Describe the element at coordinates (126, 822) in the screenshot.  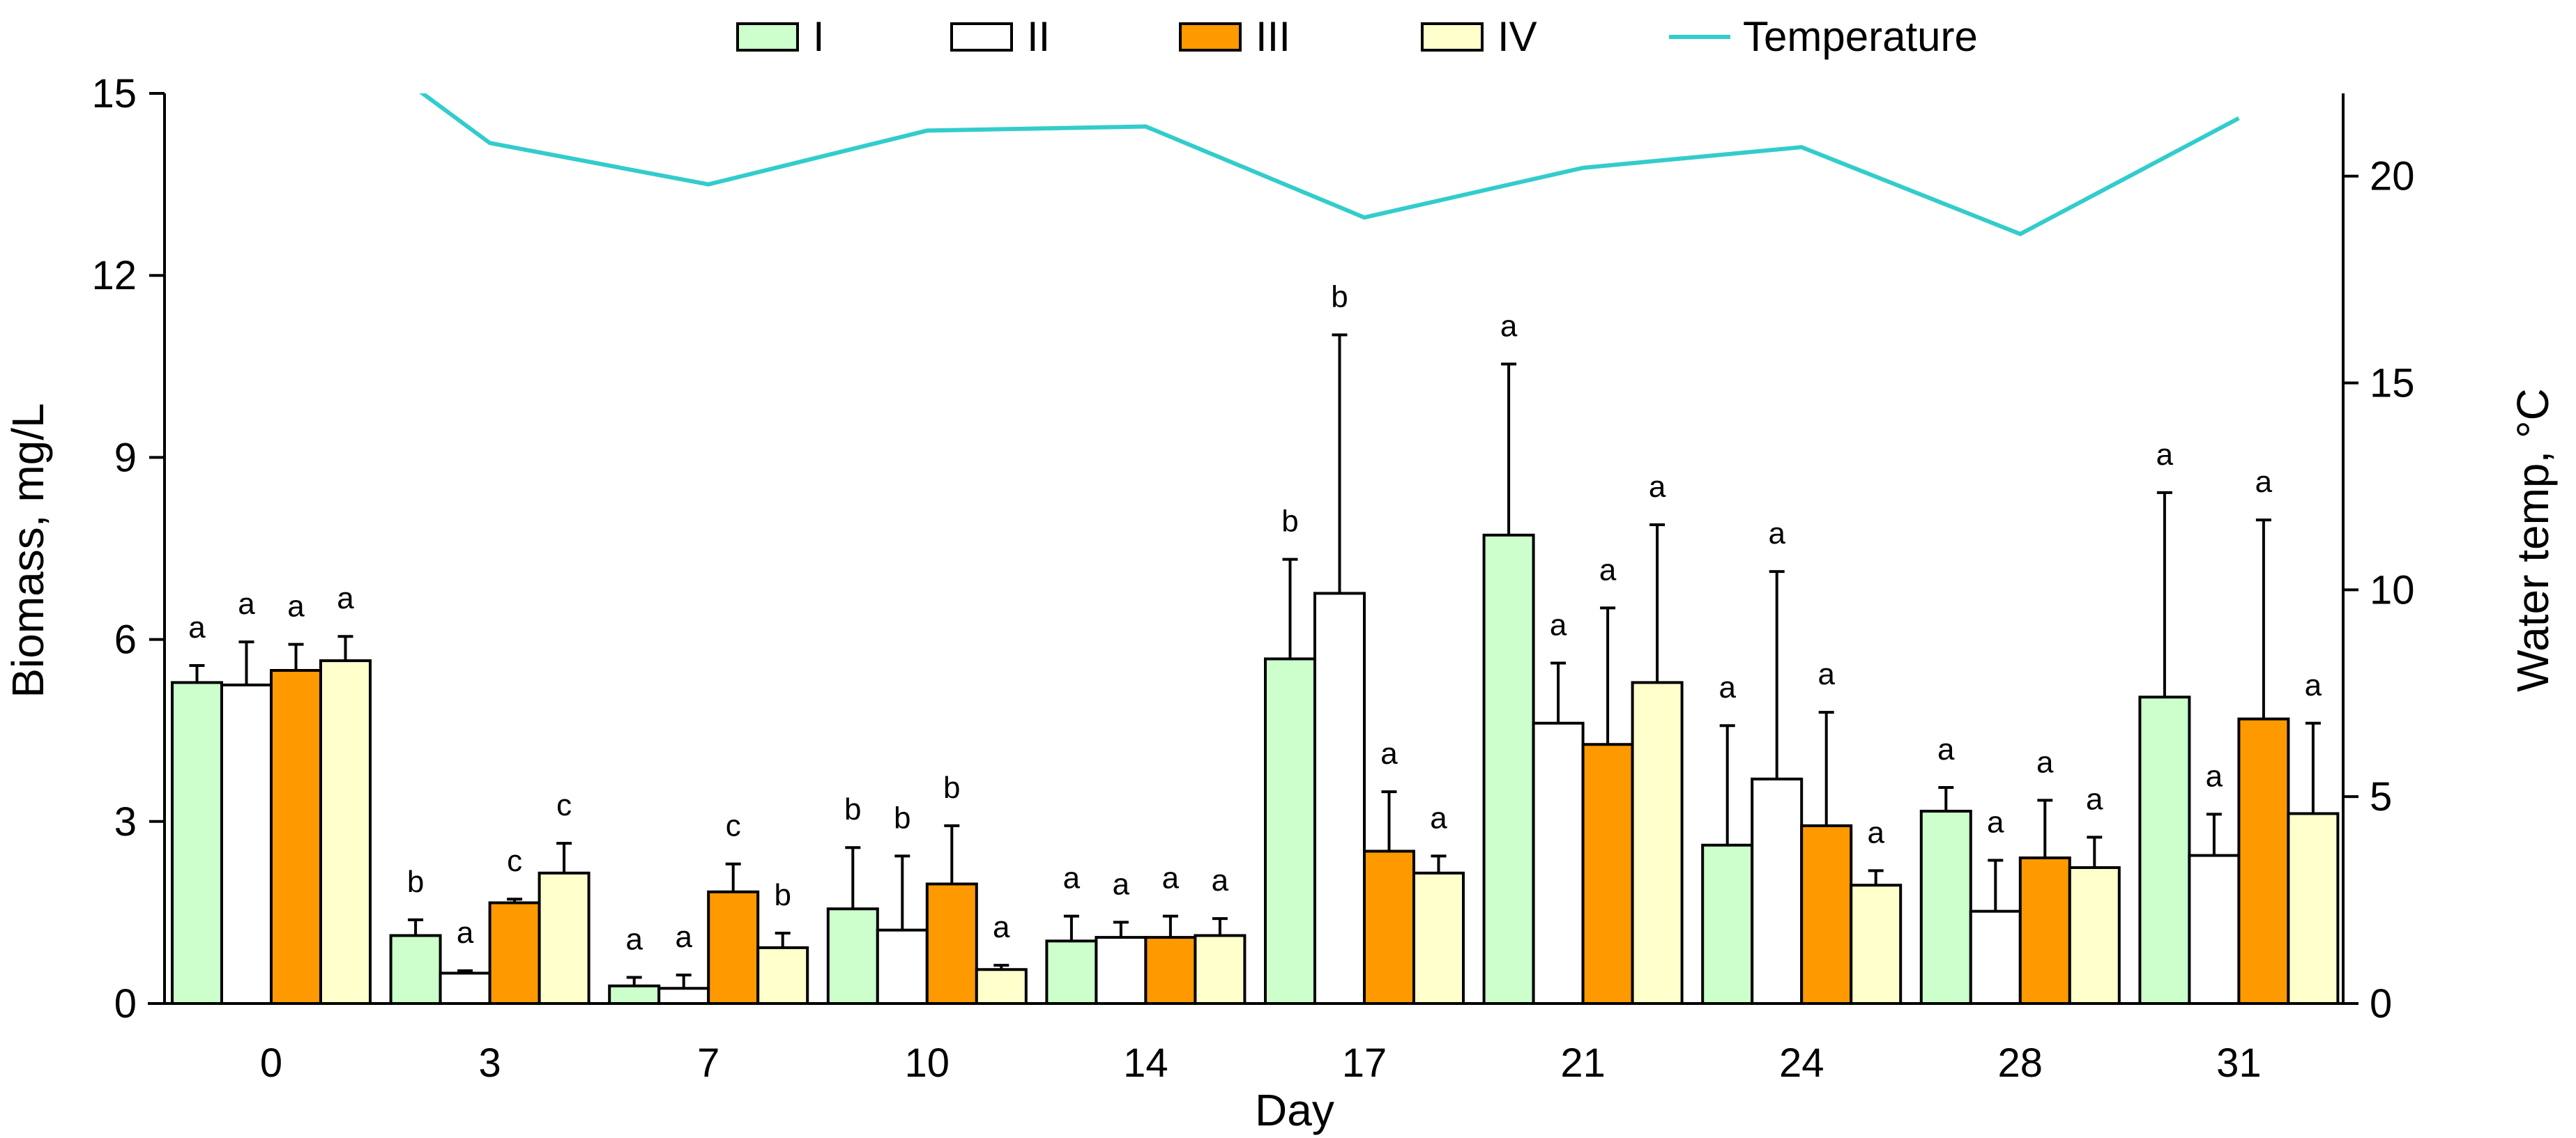
I see `y-tick-label: 3` at that location.